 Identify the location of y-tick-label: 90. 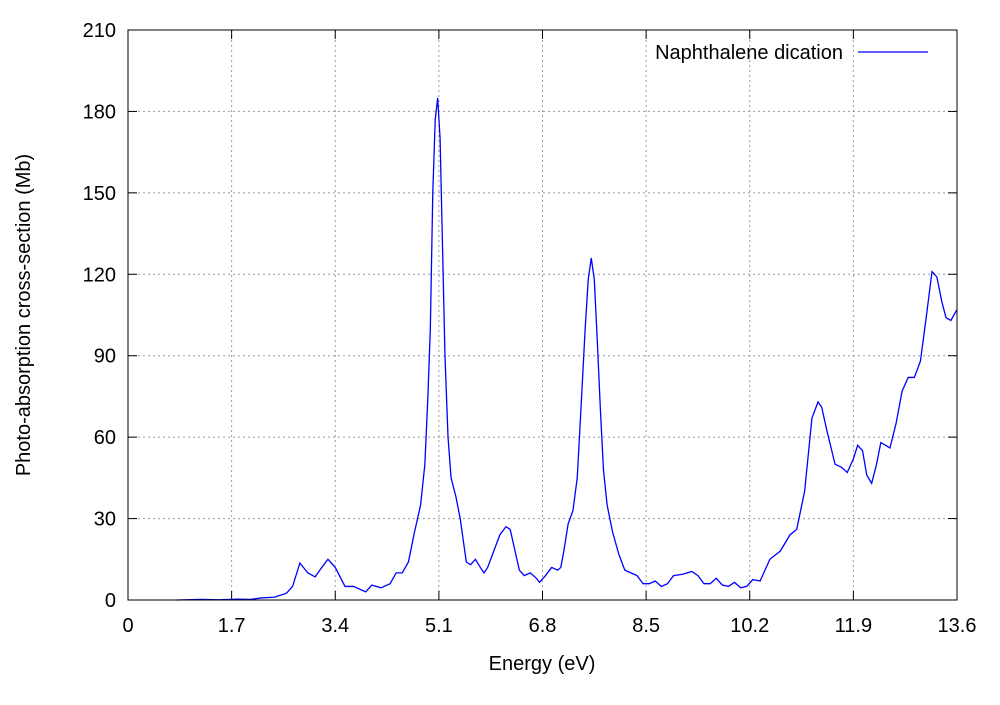
(105, 357).